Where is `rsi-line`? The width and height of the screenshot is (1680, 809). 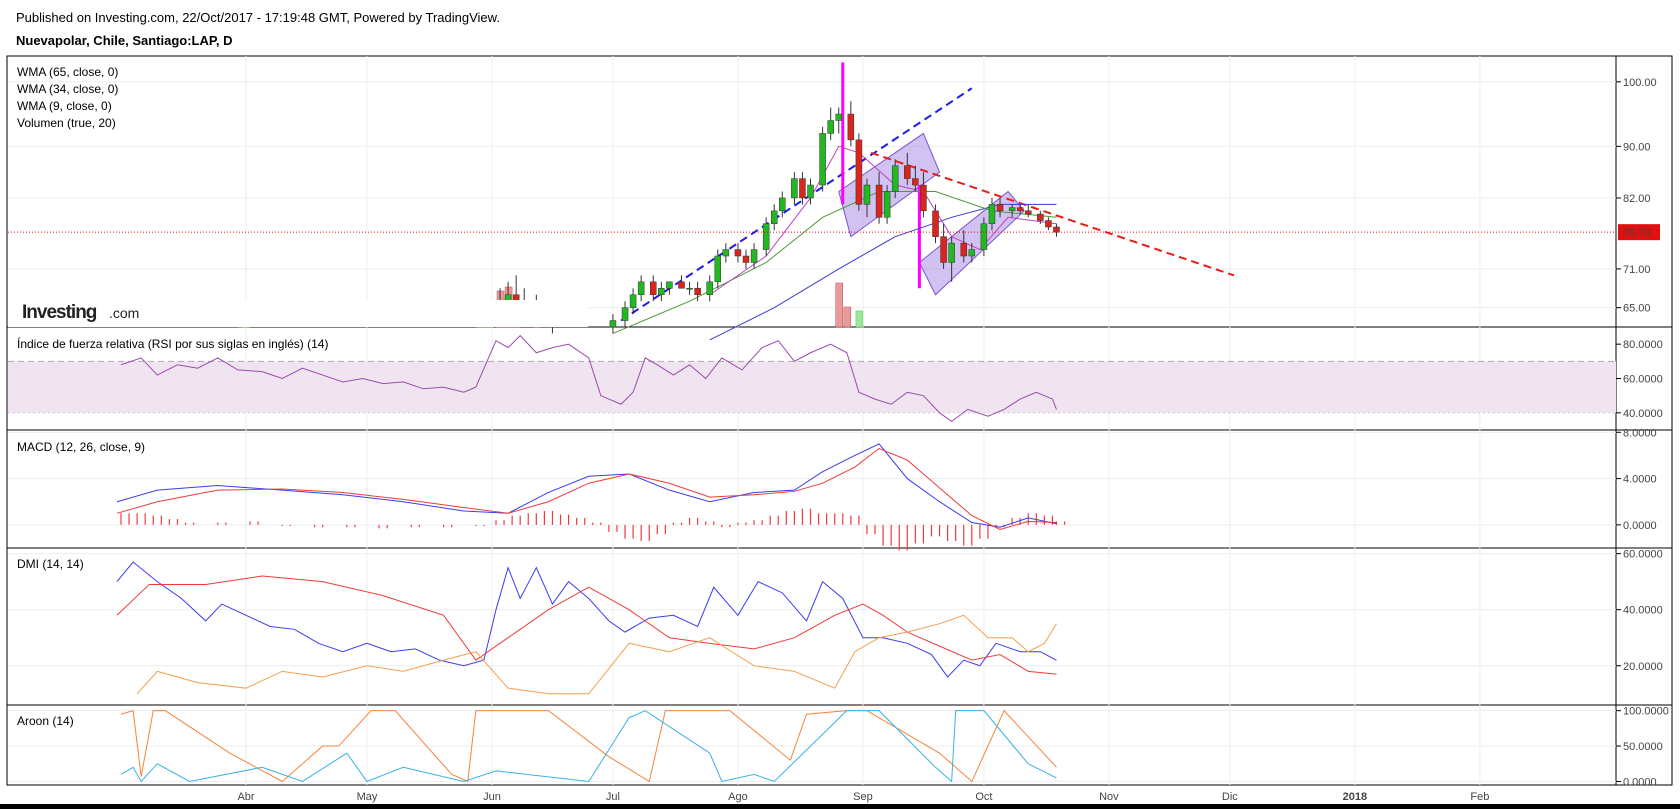 rsi-line is located at coordinates (588, 378).